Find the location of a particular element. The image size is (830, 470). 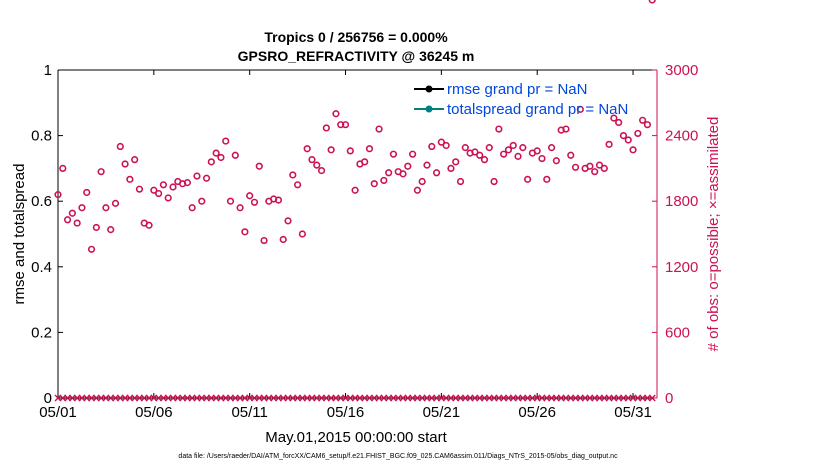

x-tick-label: 05/01 is located at coordinates (58, 412).